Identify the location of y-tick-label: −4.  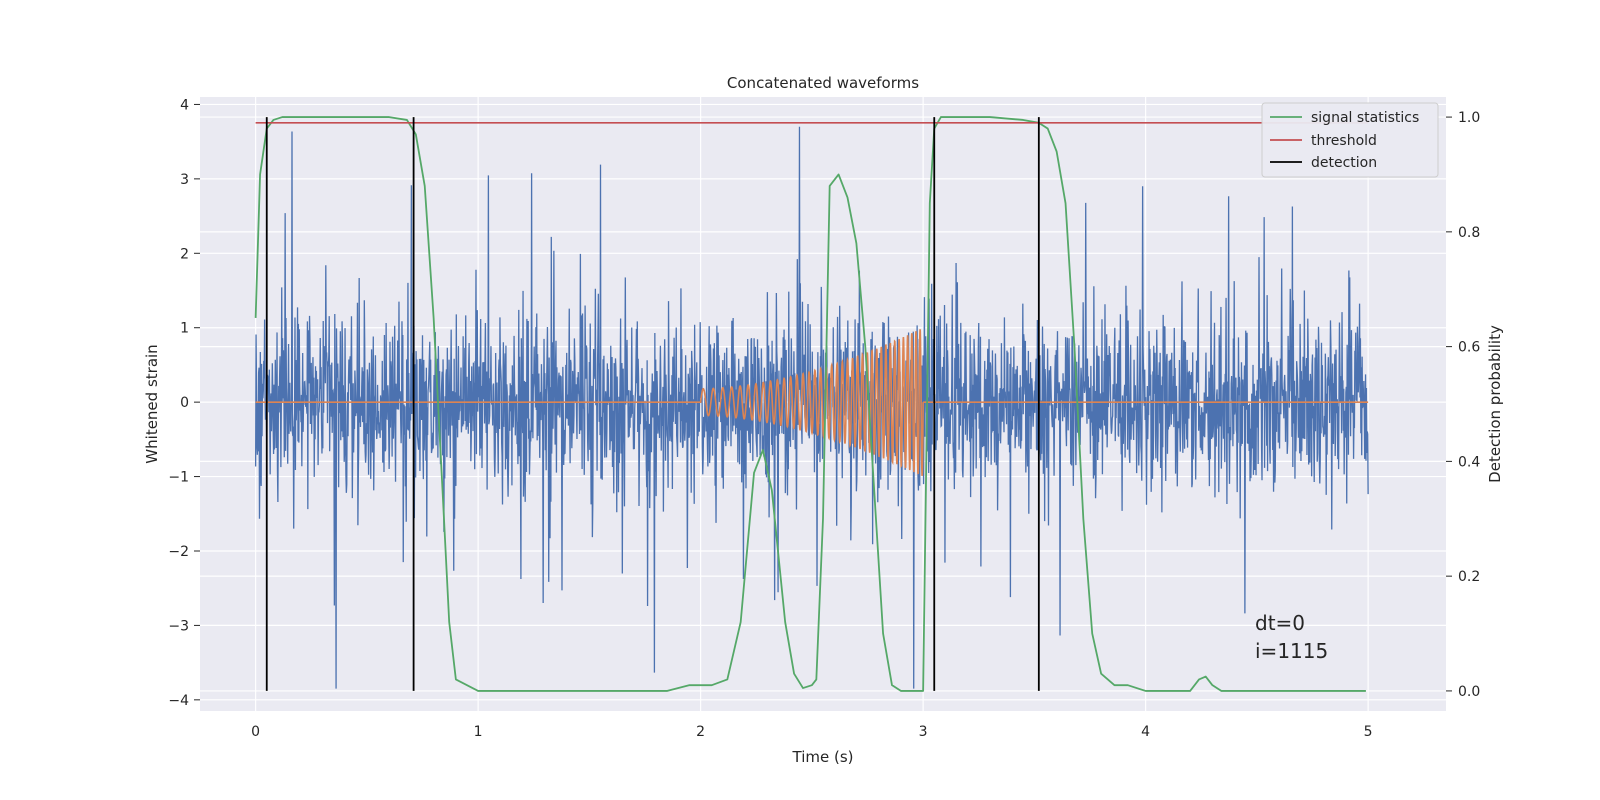
(178, 701).